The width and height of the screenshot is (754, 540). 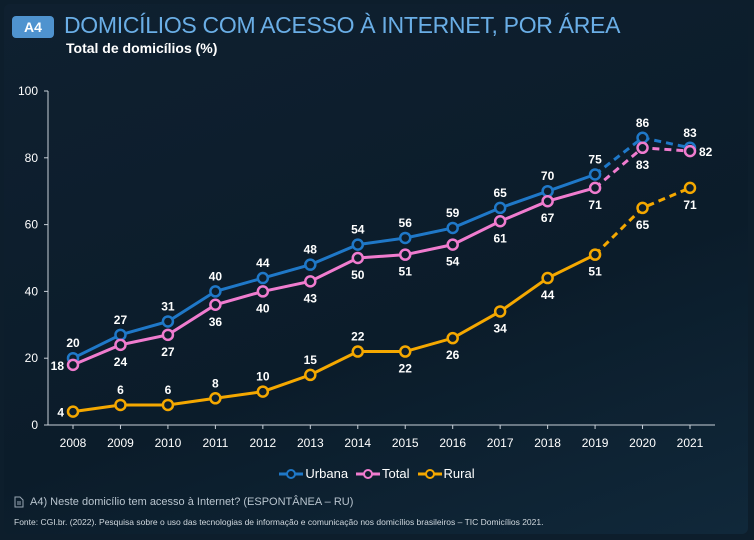 I want to click on x-tick-label: 2015, so click(x=405, y=443).